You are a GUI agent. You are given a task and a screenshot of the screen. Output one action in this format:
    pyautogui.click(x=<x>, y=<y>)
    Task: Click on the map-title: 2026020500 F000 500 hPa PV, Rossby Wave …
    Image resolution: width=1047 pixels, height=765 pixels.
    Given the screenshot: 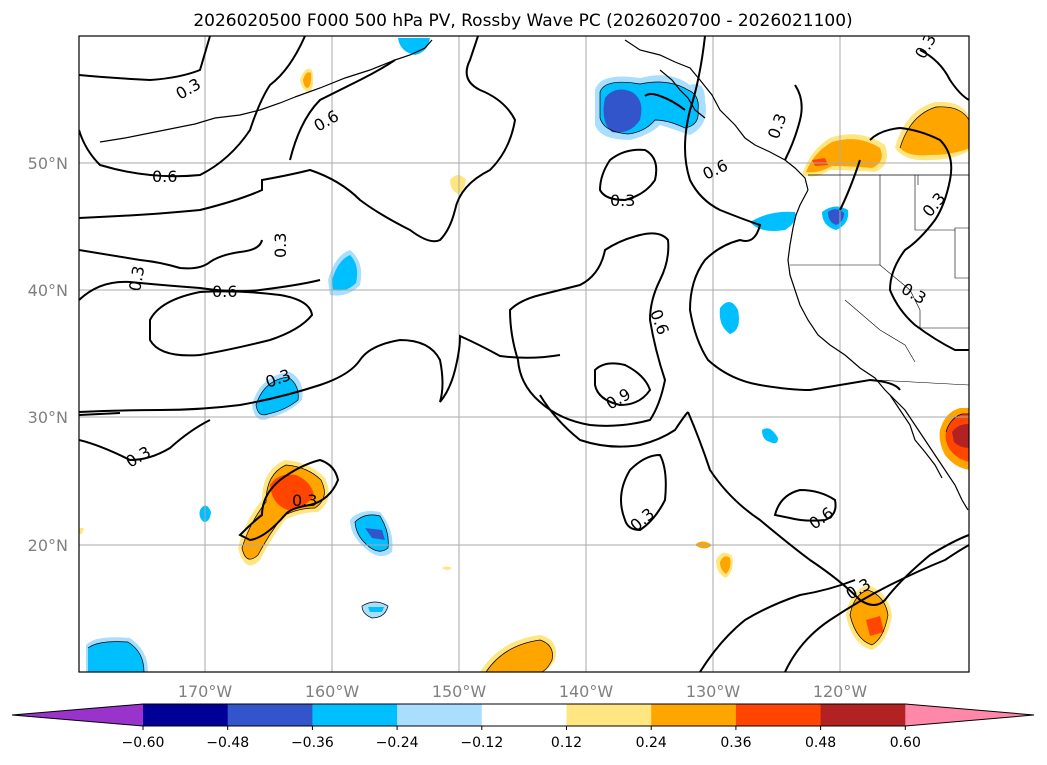 What is the action you would take?
    pyautogui.click(x=522, y=21)
    